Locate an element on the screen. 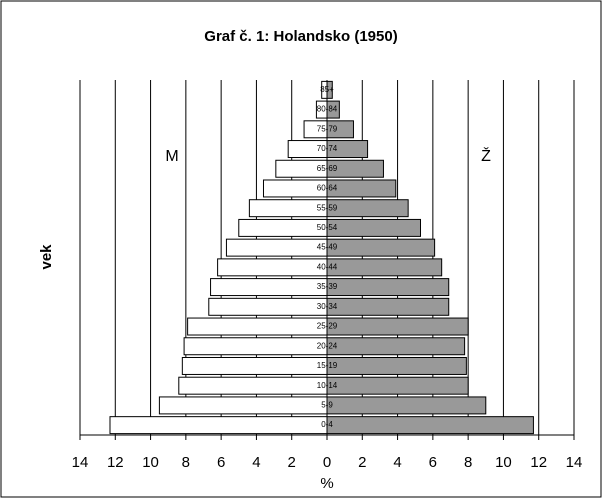 This screenshot has height=499, width=603. category-label: 5-9 is located at coordinates (327, 405).